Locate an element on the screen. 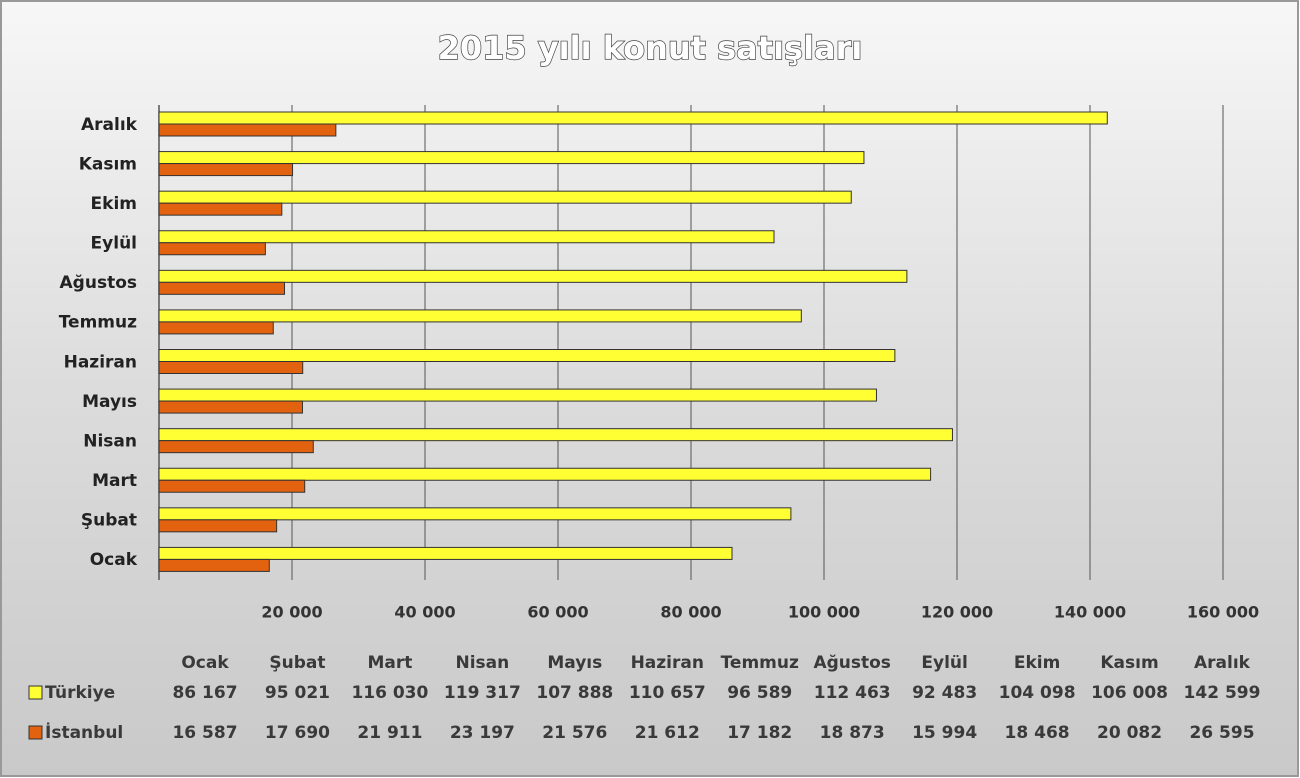  y-tick-label: Haziran is located at coordinates (100, 362).